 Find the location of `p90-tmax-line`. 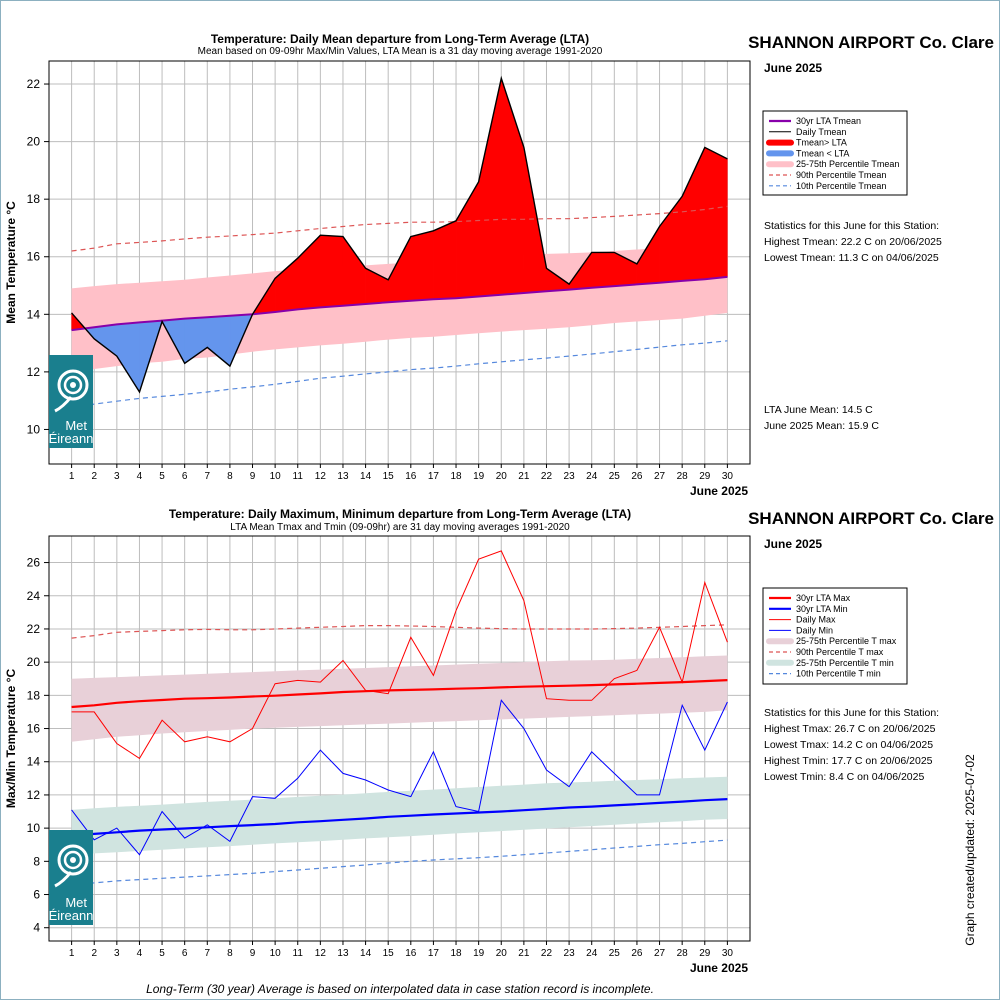

p90-tmax-line is located at coordinates (399, 631).